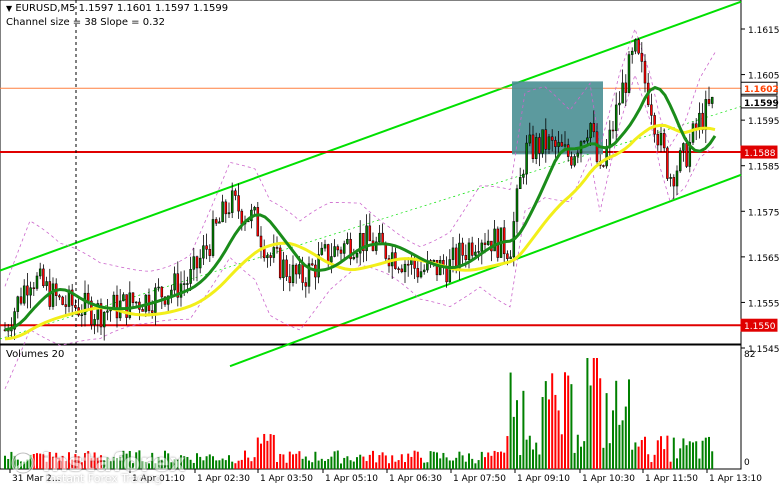  What do you see at coordinates (286, 479) in the screenshot?
I see `time-tick-label: 1 Apr 03:50` at bounding box center [286, 479].